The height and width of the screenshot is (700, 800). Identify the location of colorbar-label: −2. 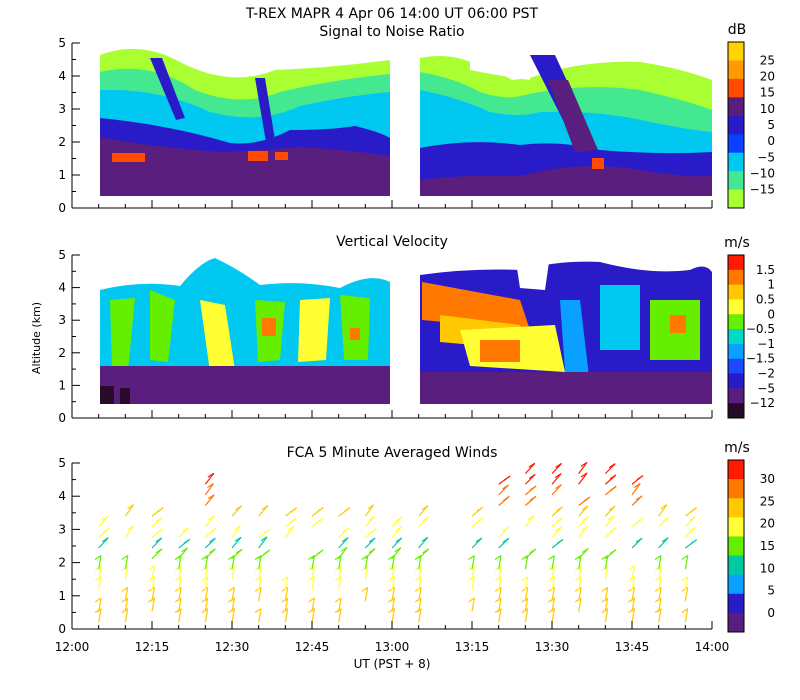
(766, 374).